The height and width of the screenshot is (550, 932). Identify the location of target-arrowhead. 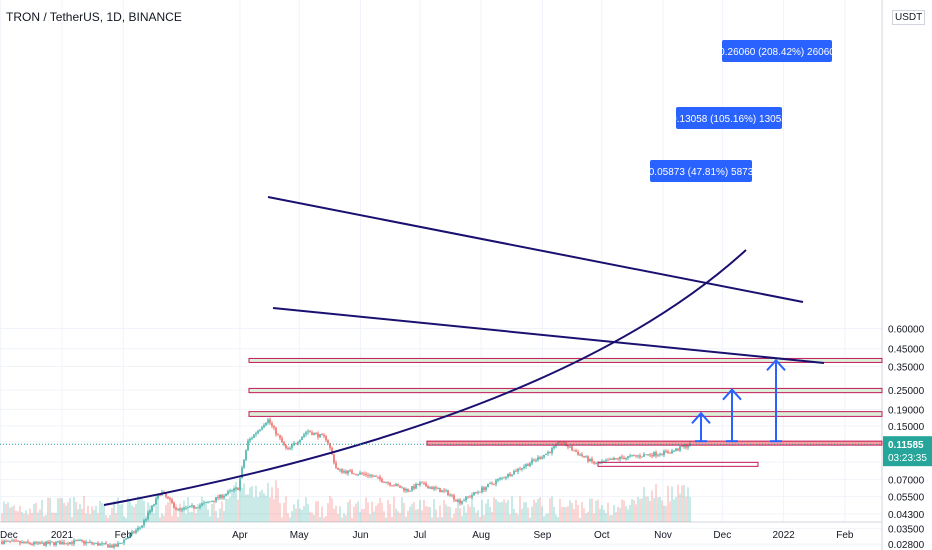
(776, 365).